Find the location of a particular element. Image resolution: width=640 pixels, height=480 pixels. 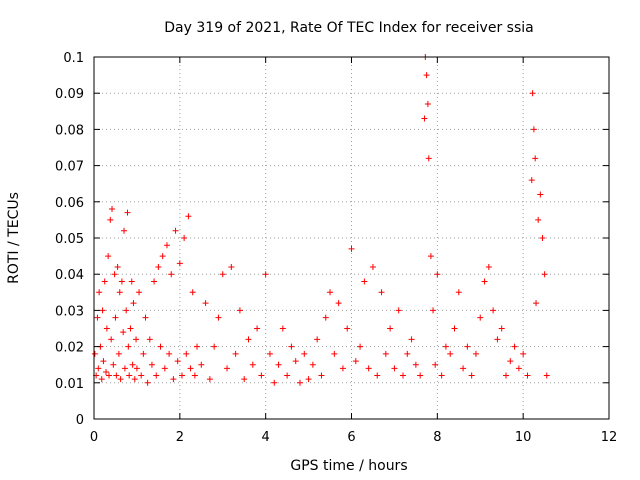

x-tick-label: 4 is located at coordinates (266, 437).